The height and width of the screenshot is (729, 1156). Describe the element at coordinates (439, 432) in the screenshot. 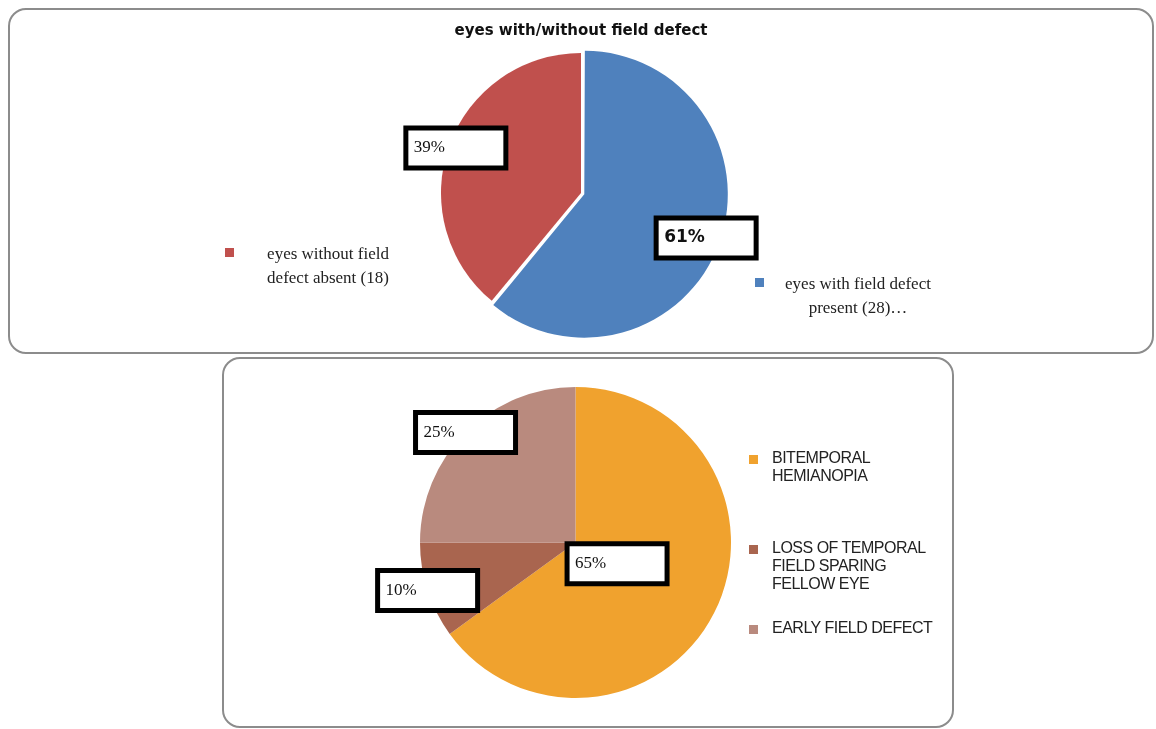

I see `data-label: 25%` at that location.